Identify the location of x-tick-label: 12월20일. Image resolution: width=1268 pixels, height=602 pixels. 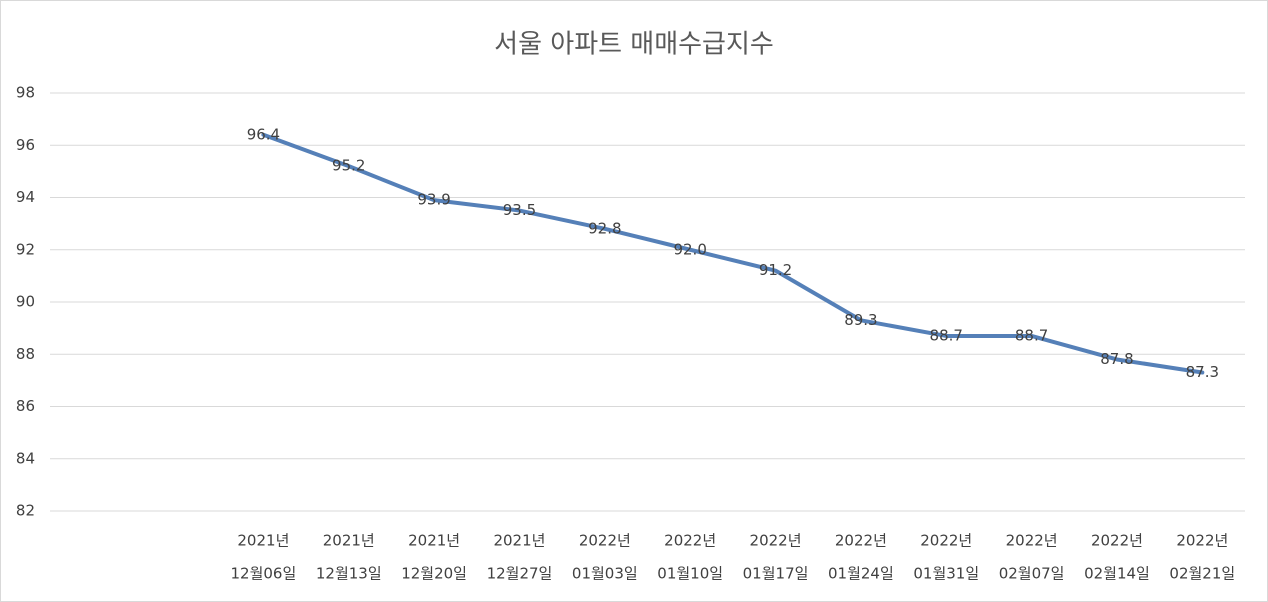
(434, 574).